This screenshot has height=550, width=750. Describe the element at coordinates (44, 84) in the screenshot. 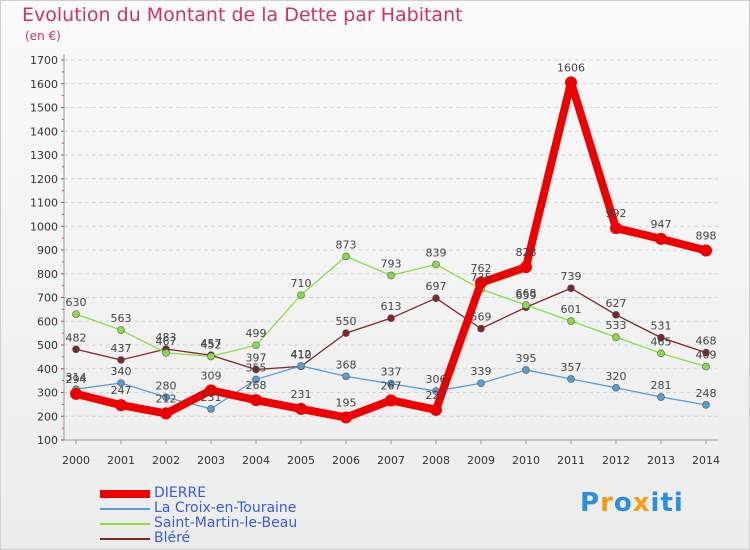

I see `y-tick-label: 1600` at that location.